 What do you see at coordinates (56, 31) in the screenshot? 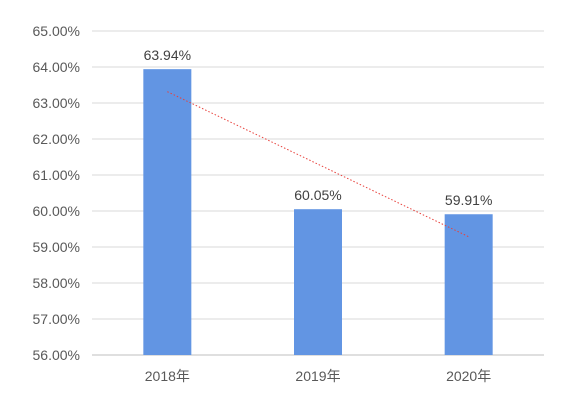
I see `y-tick-label: 65.00%` at bounding box center [56, 31].